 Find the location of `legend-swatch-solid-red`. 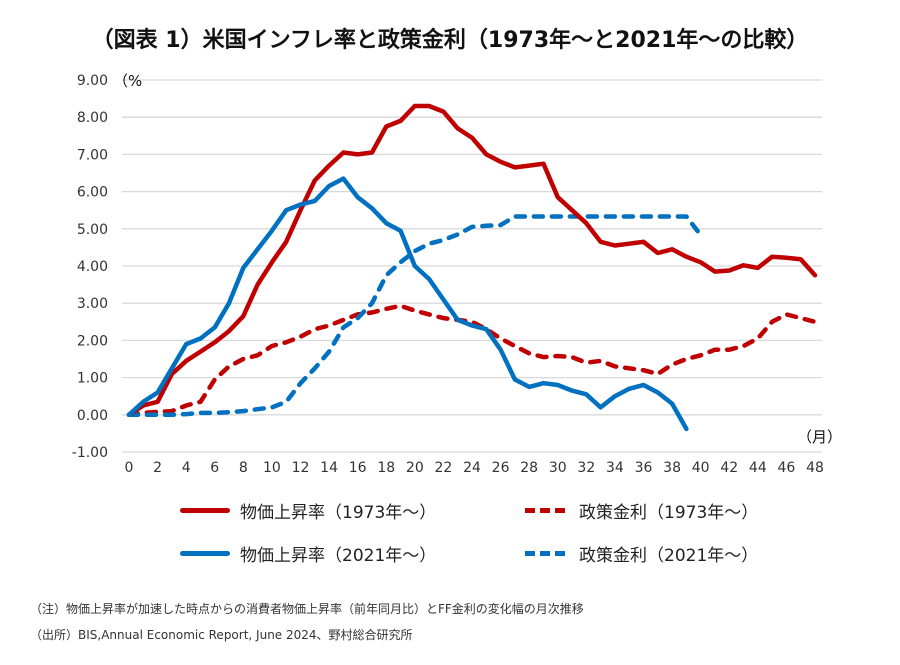

legend-swatch-solid-red is located at coordinates (205, 510).